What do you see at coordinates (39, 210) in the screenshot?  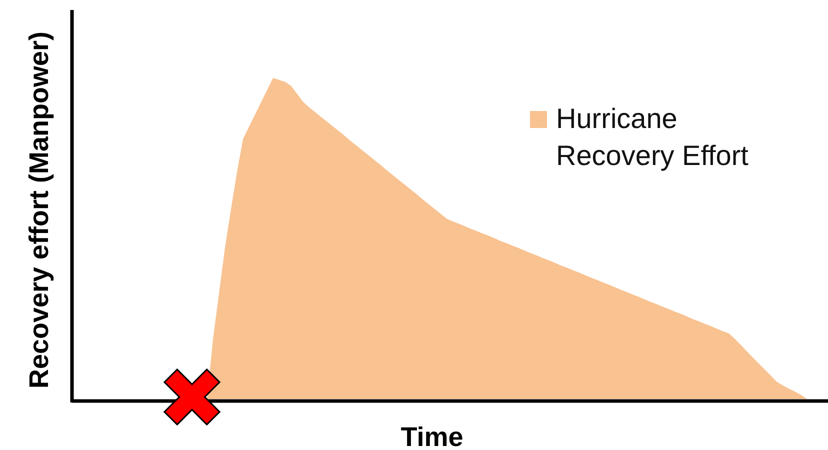 I see `y-axis-title: Recovery effort (Manpower)` at bounding box center [39, 210].